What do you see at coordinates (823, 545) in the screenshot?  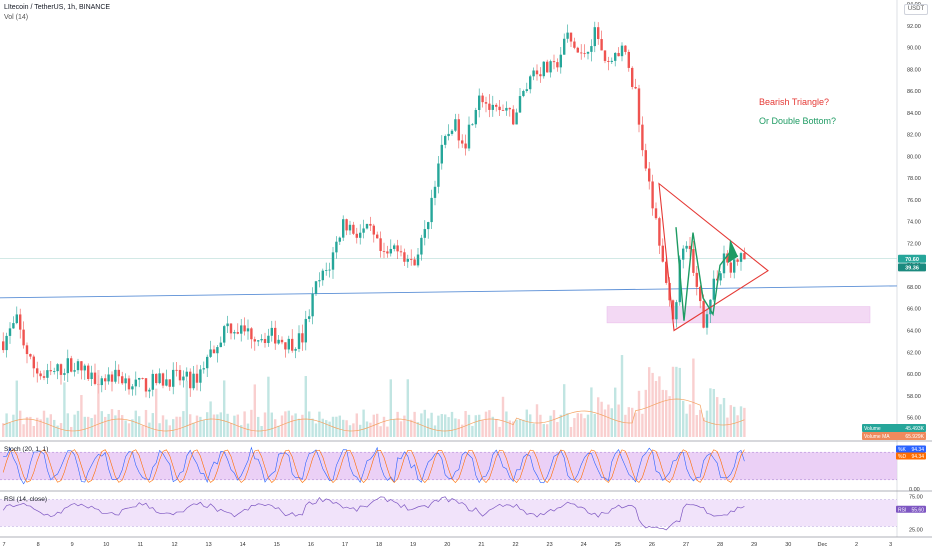 I see `time-tick-label: Dec` at bounding box center [823, 545].